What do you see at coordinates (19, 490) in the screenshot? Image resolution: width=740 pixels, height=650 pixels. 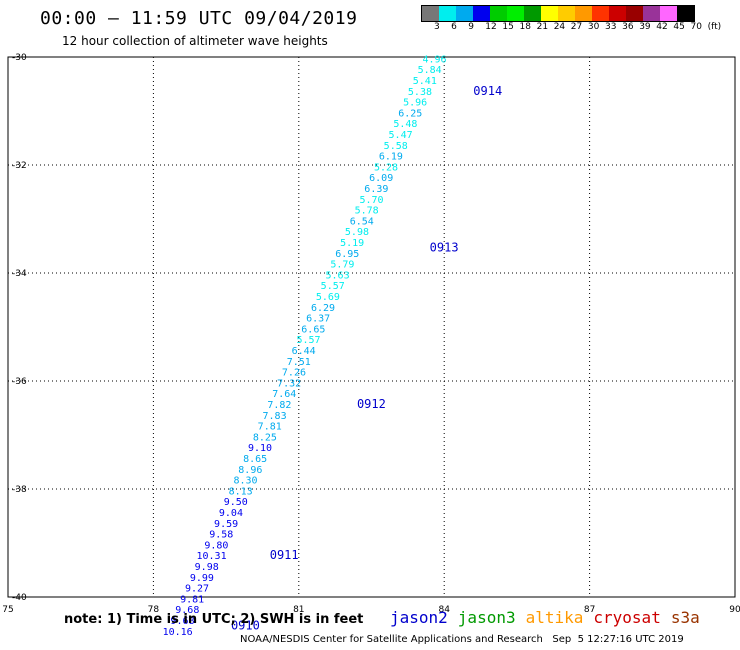 I see `y-tick-label: -38` at bounding box center [19, 490].